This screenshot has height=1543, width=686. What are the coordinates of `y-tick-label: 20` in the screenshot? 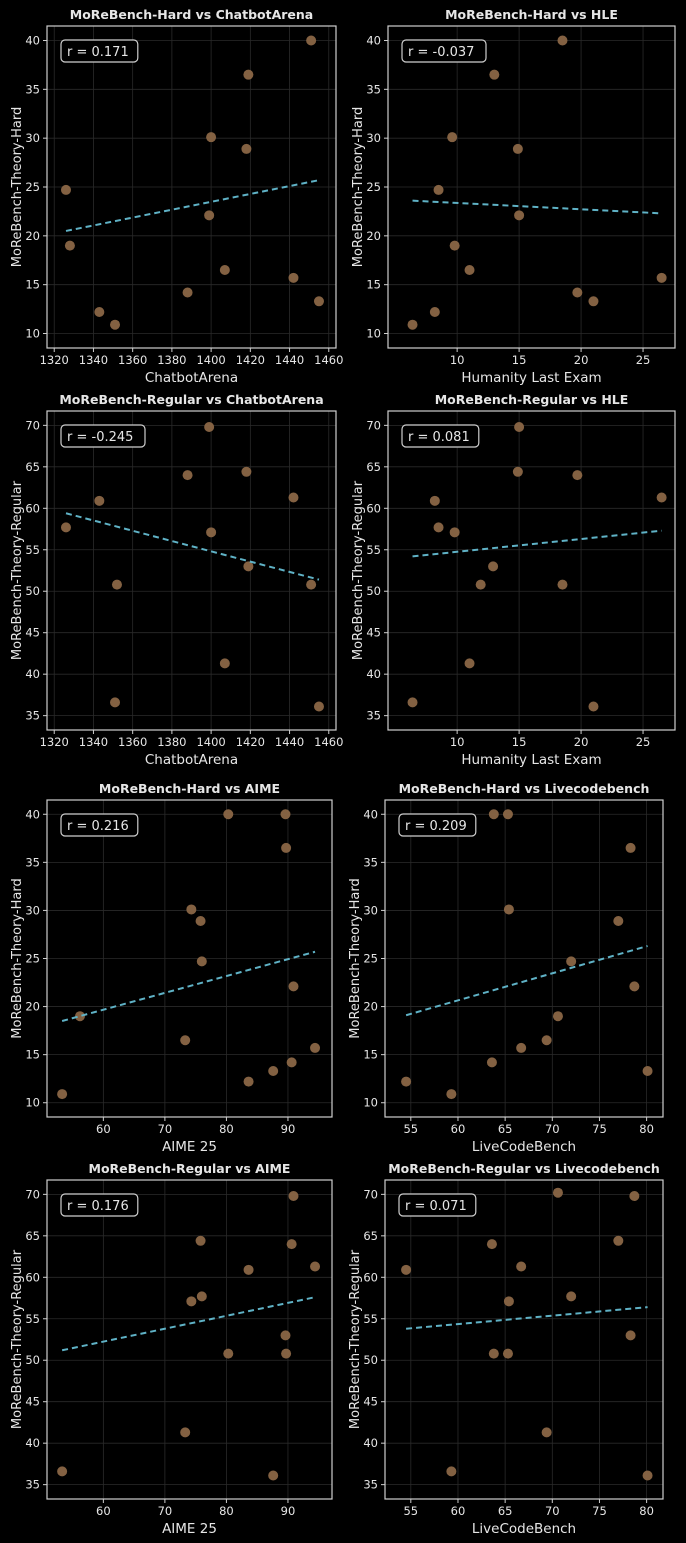 It's located at (373, 236).